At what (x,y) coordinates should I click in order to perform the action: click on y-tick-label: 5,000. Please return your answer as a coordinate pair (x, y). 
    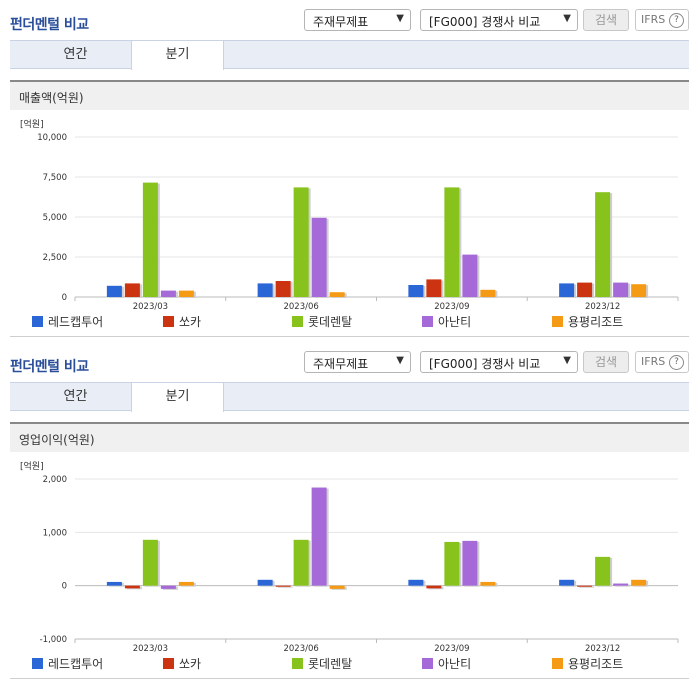
    Looking at the image, I should click on (55, 218).